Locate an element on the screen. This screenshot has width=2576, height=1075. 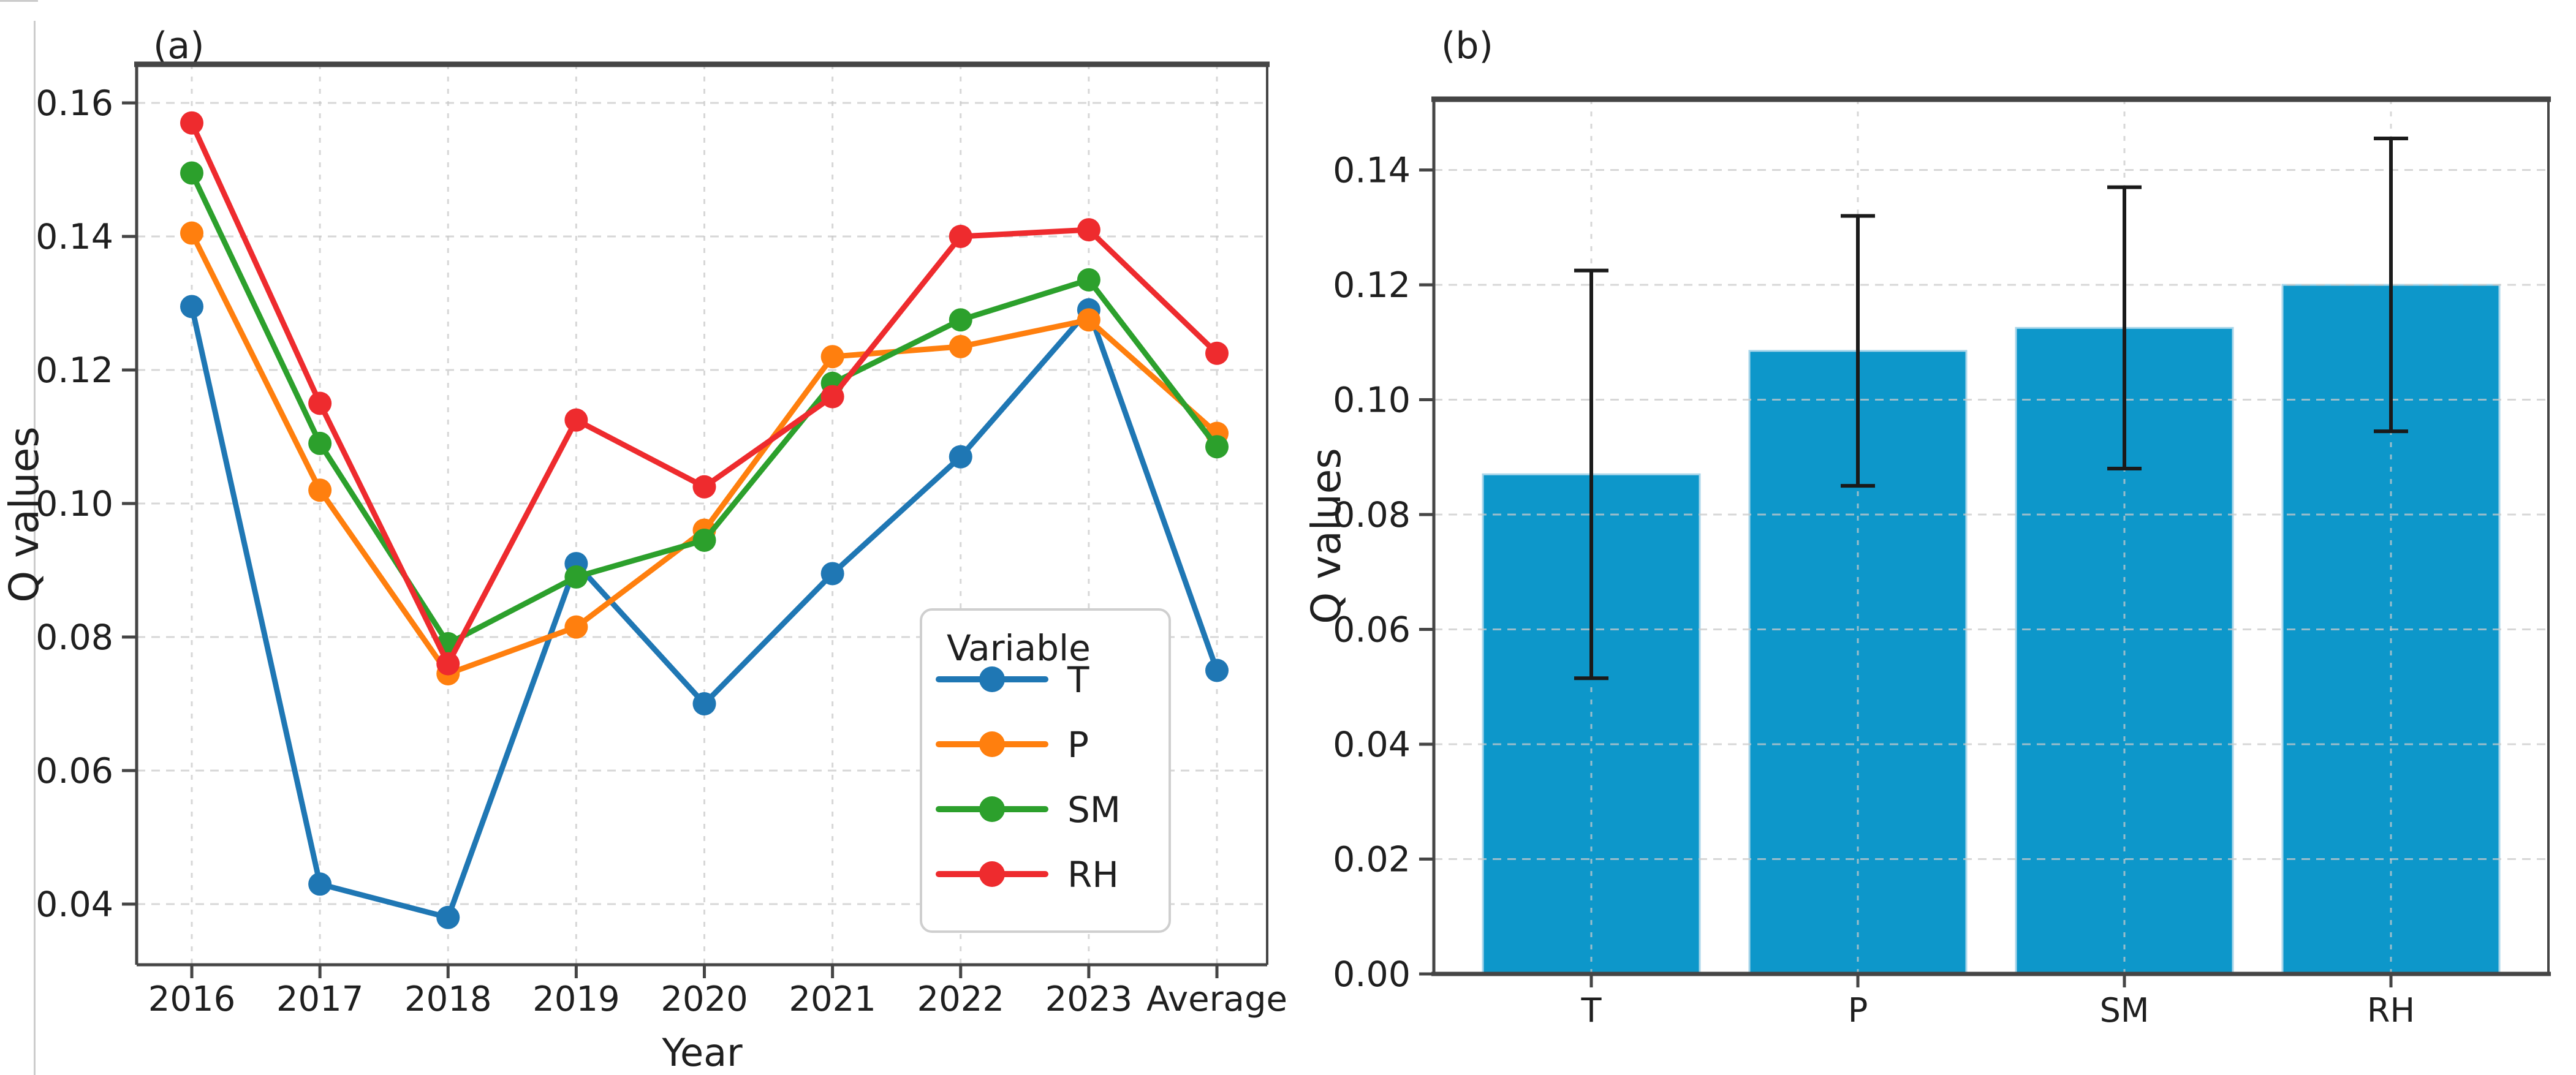
error-bar-RH is located at coordinates (2391, 285).